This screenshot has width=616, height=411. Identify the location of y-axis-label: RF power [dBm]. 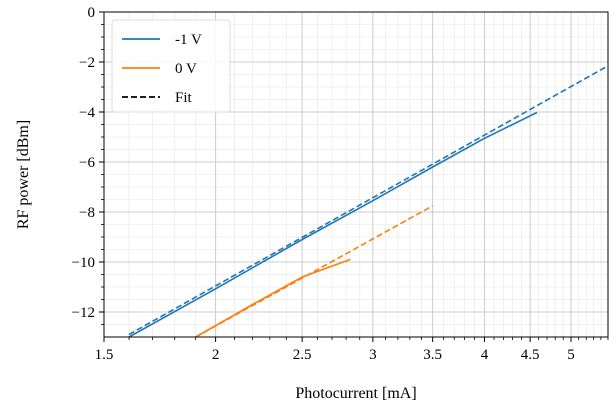
(23, 174).